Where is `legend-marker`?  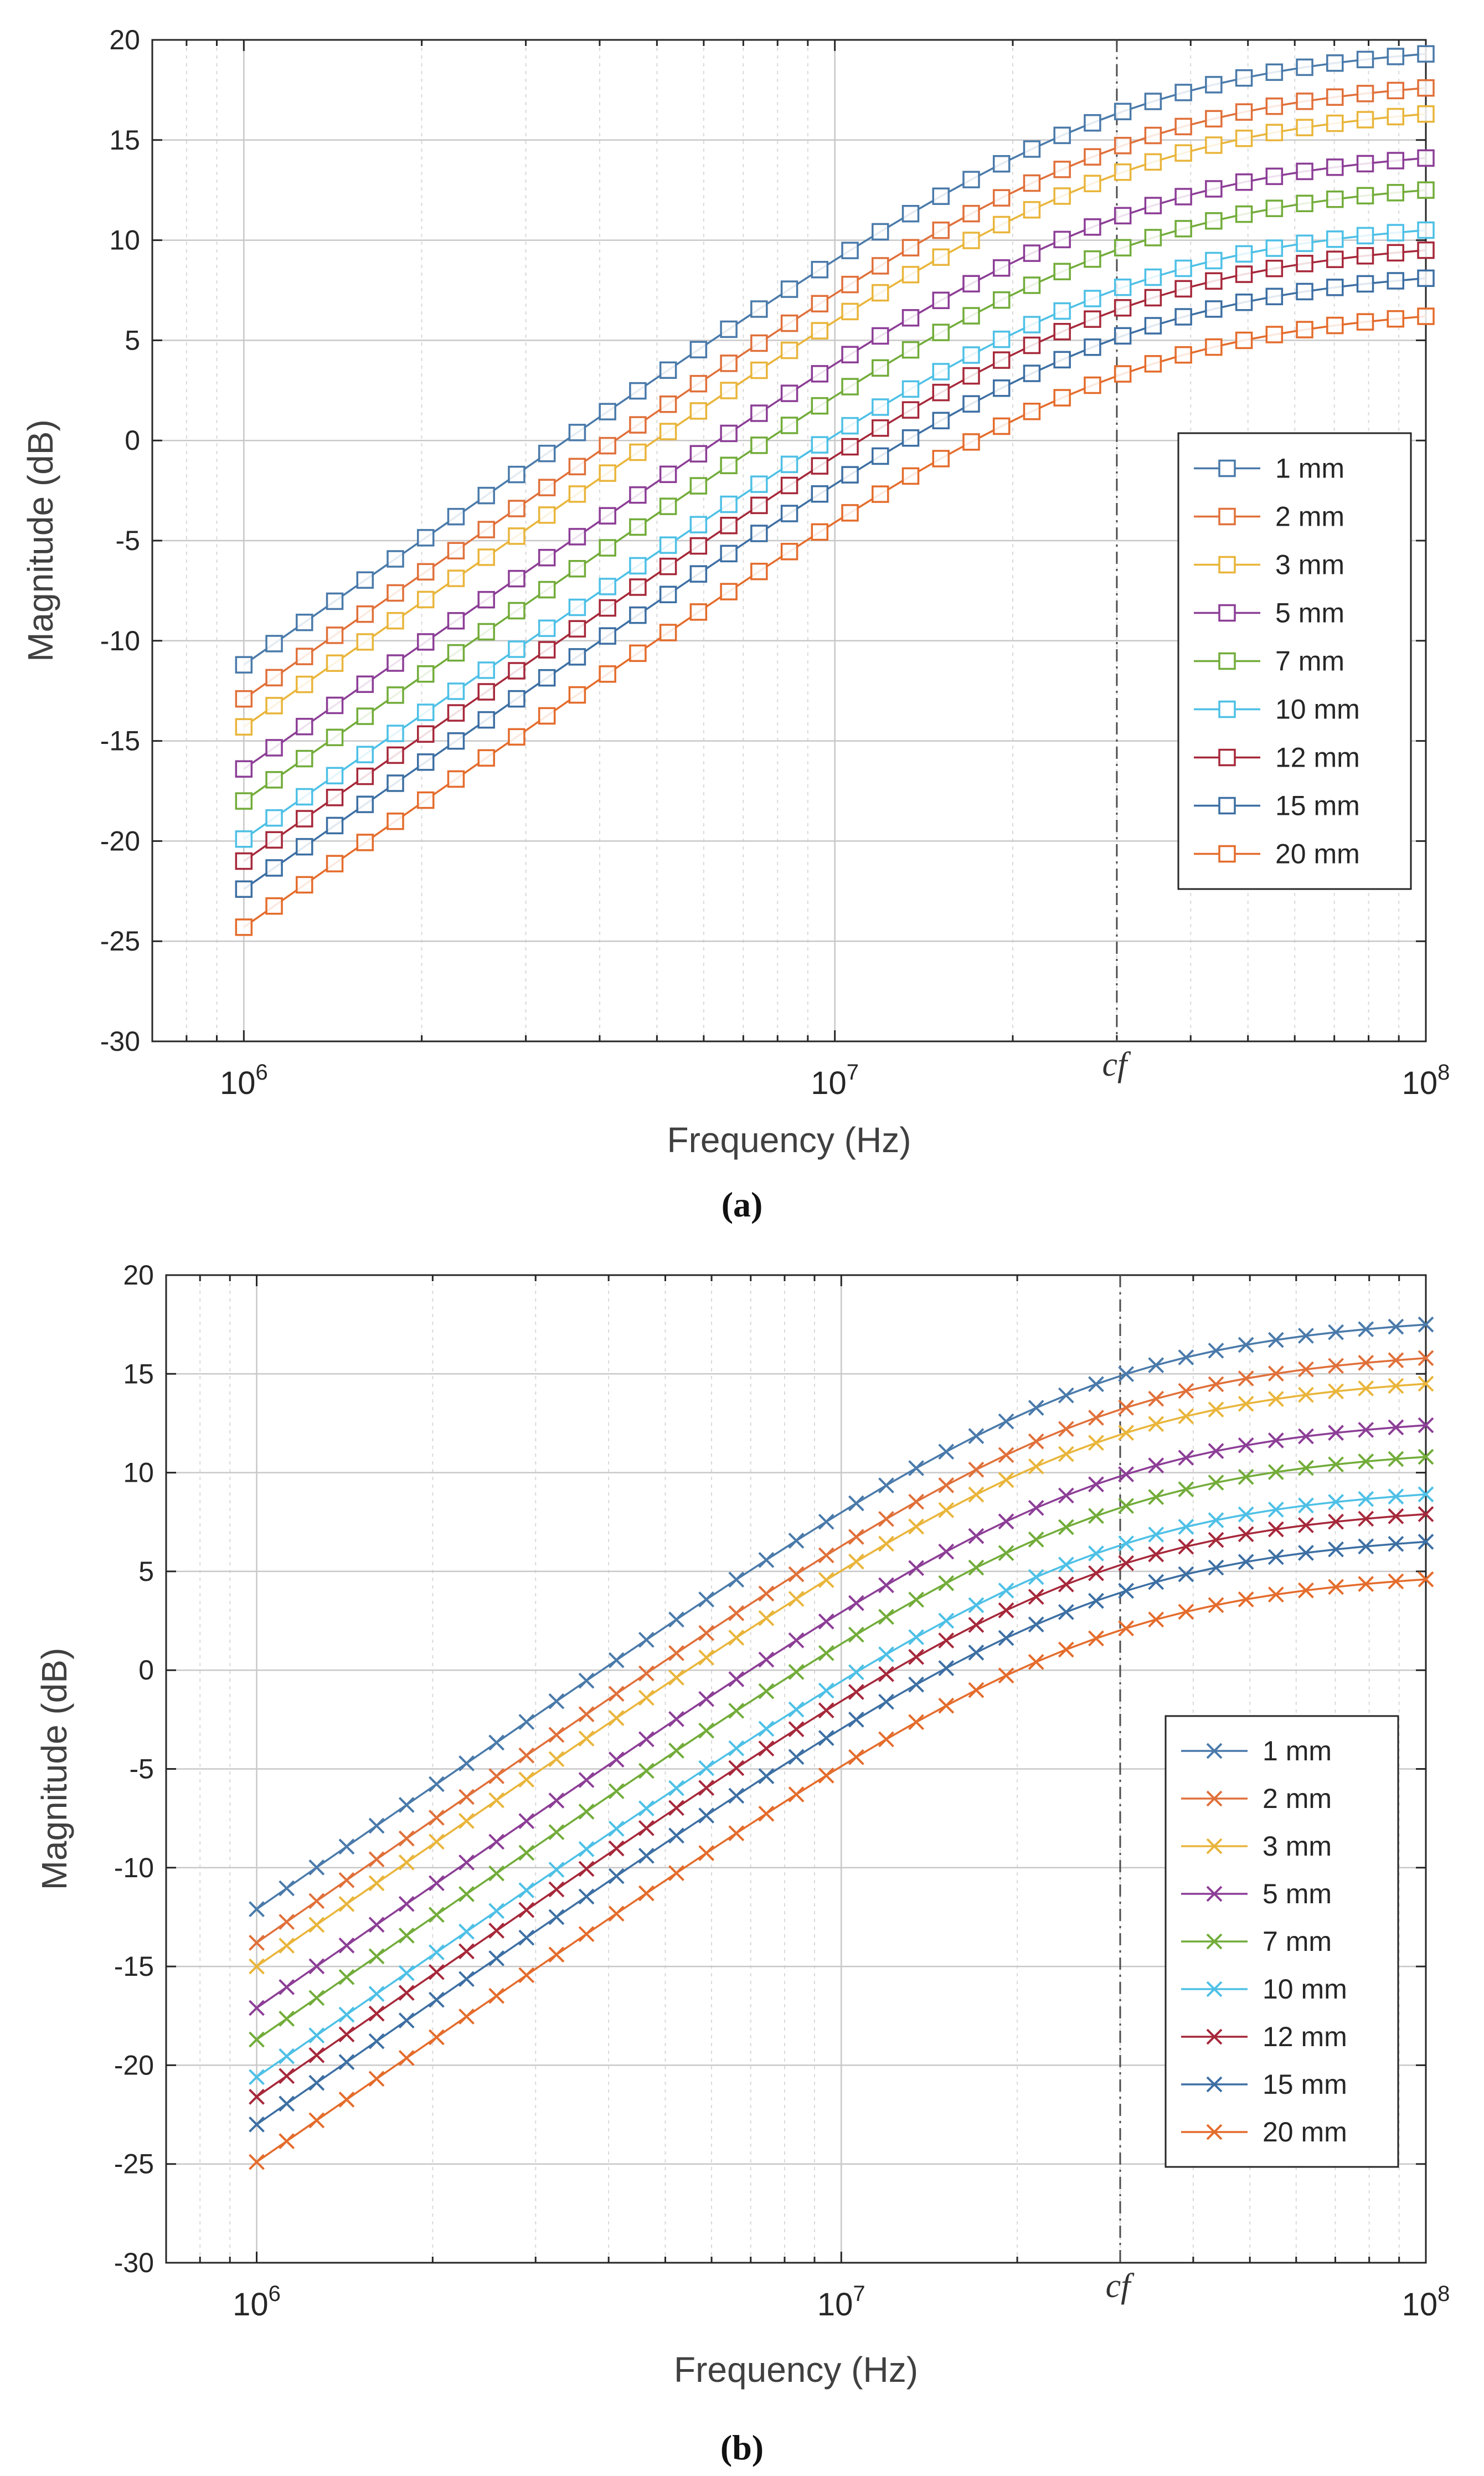 legend-marker is located at coordinates (1227, 854).